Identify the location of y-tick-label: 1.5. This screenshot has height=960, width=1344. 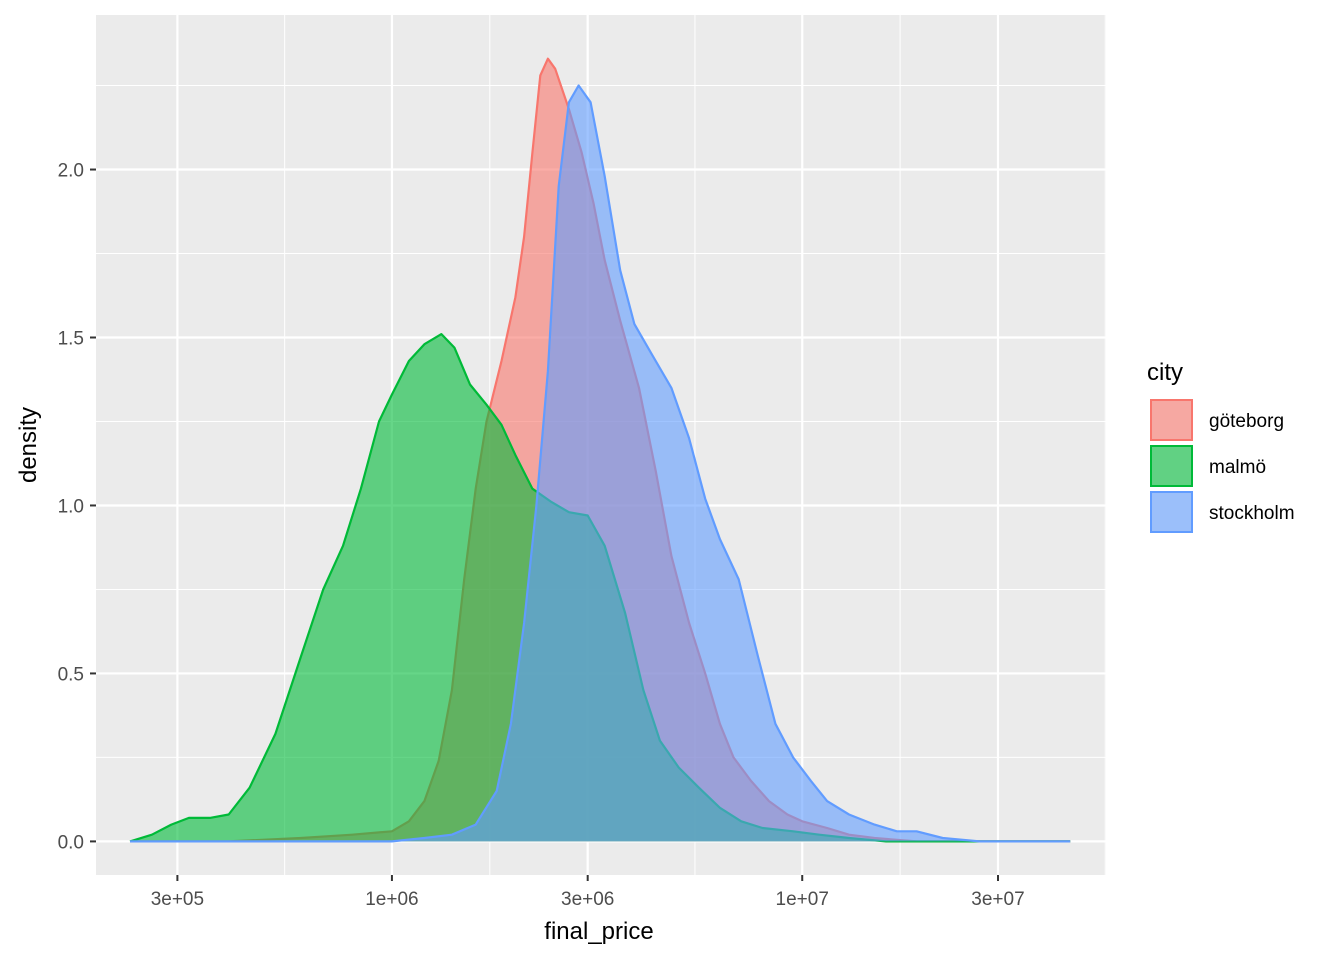
(71, 339).